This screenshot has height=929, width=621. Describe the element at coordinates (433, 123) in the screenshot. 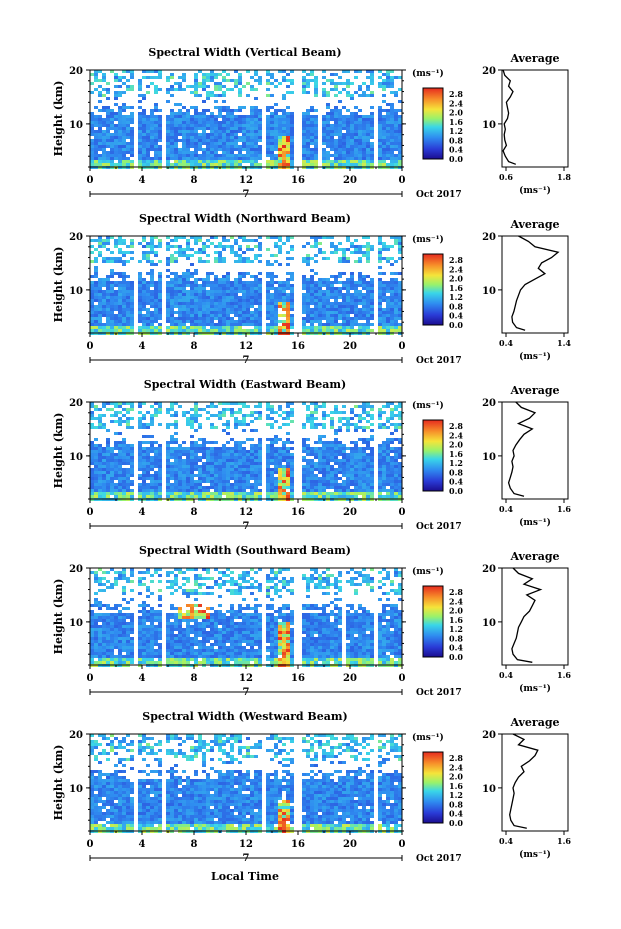

I see `colorbar` at that location.